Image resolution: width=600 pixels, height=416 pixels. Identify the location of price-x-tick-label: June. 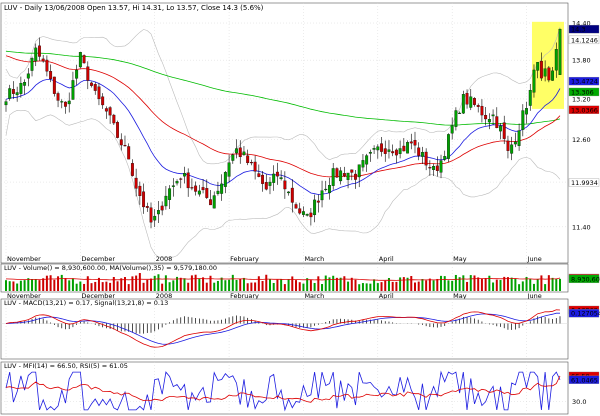
(534, 259).